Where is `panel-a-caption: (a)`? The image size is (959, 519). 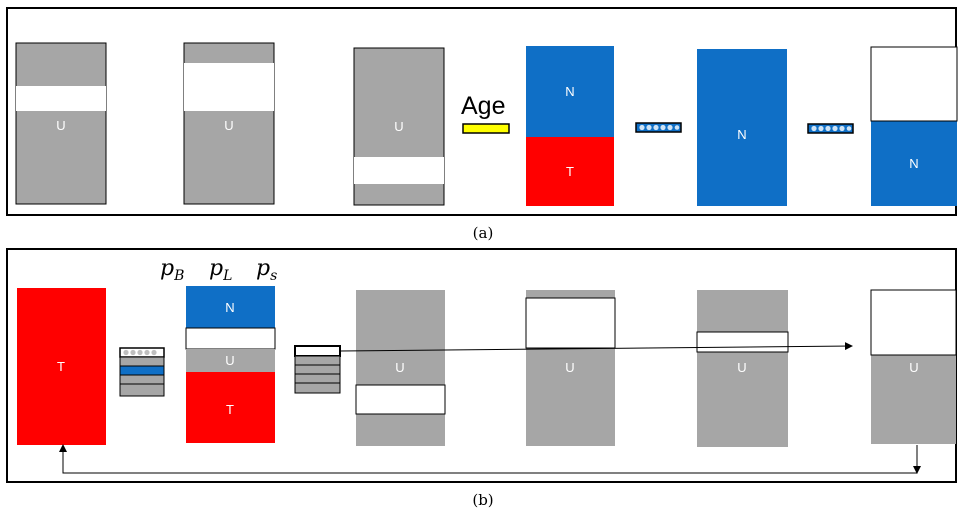
panel-a-caption: (a) is located at coordinates (483, 233).